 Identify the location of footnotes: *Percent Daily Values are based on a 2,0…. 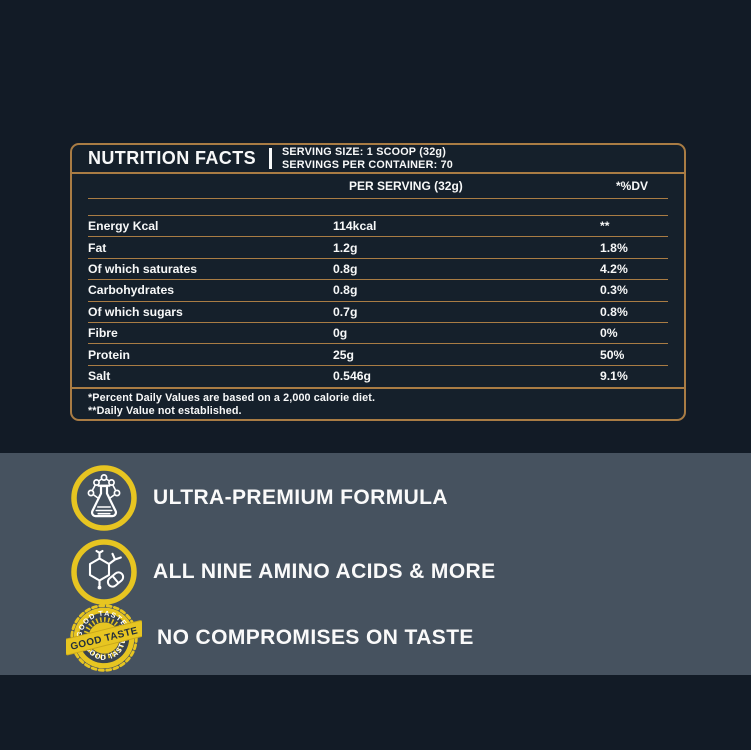
(378, 402).